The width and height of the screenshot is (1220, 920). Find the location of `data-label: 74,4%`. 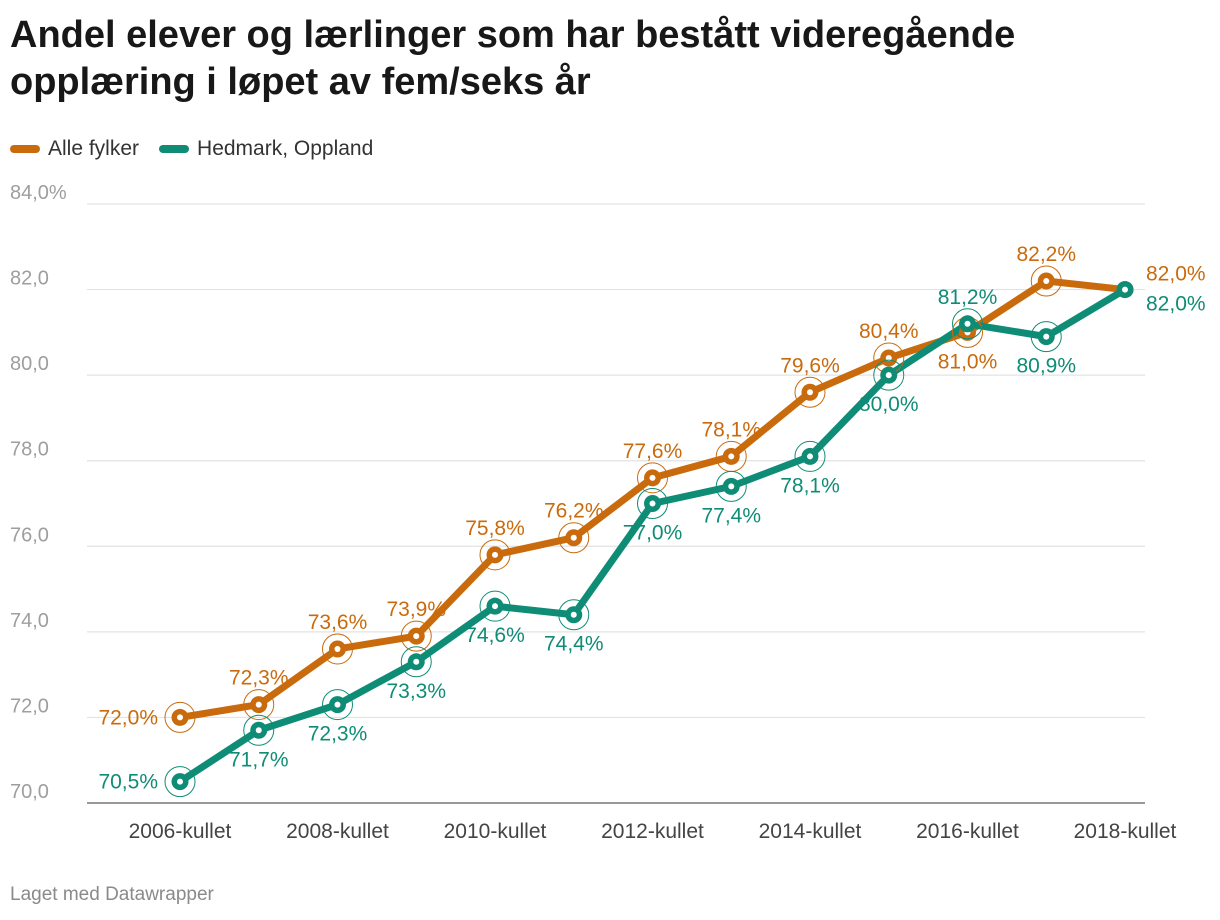

data-label: 74,4% is located at coordinates (574, 644).